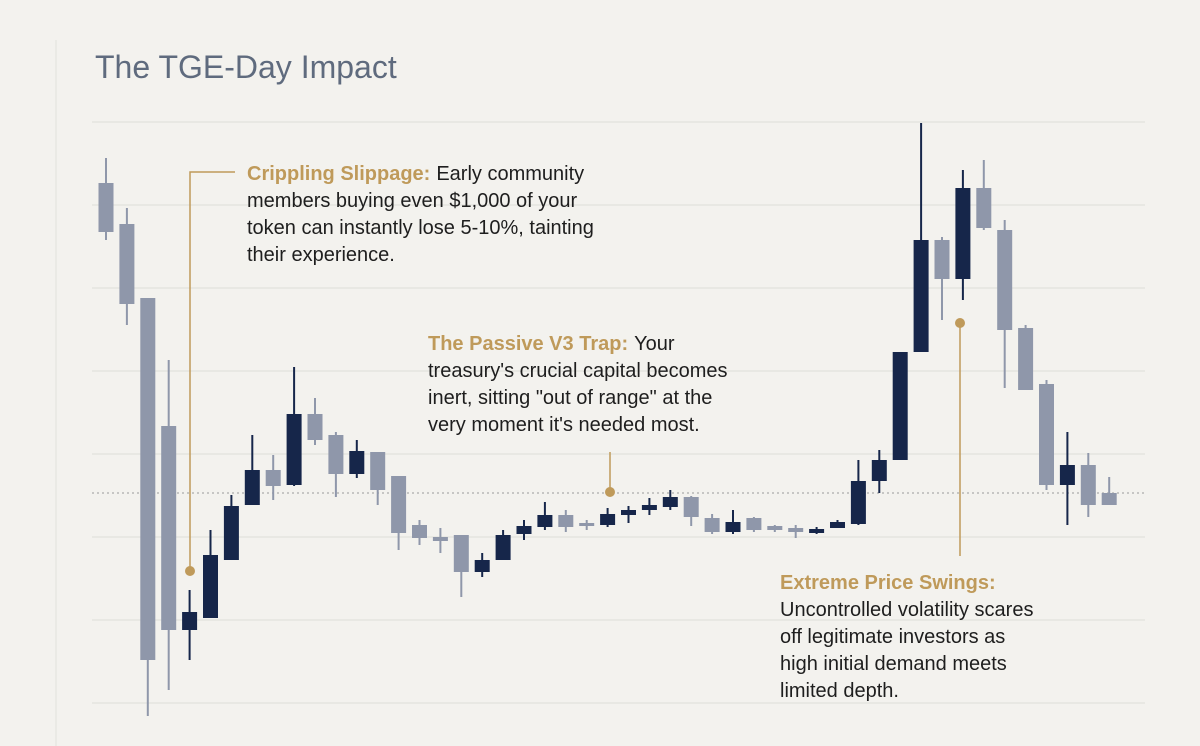 The width and height of the screenshot is (1200, 746). I want to click on annotation-title: The Passive V3 Trap:, so click(528, 344).